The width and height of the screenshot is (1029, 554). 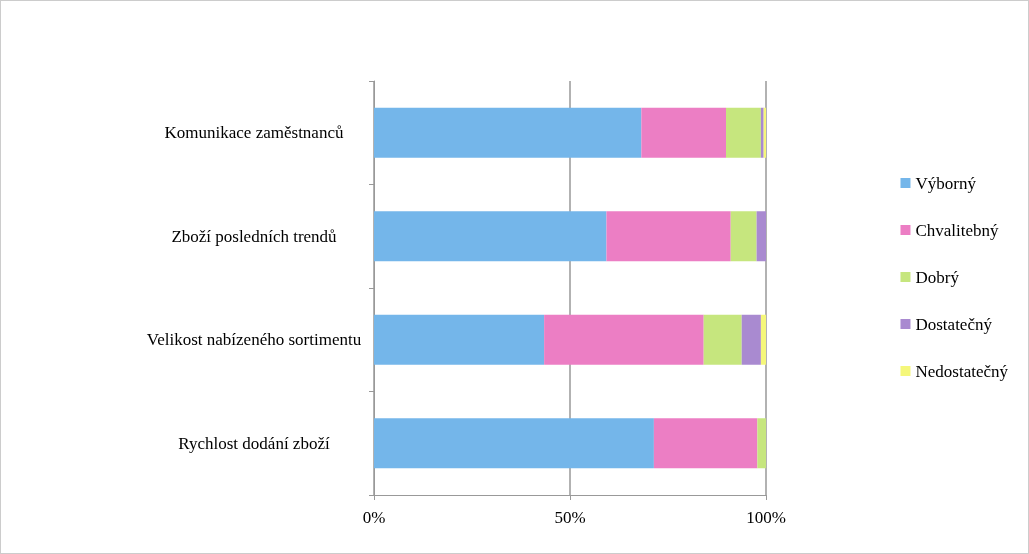 What do you see at coordinates (254, 340) in the screenshot?
I see `y-tick-label: Velikost nabízeného sortimentu` at bounding box center [254, 340].